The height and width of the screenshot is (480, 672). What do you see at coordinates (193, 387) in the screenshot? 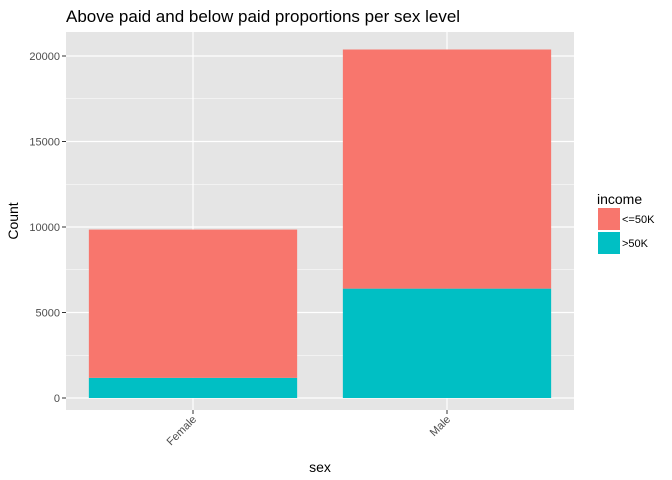
I see `bar-female-gt50k` at bounding box center [193, 387].